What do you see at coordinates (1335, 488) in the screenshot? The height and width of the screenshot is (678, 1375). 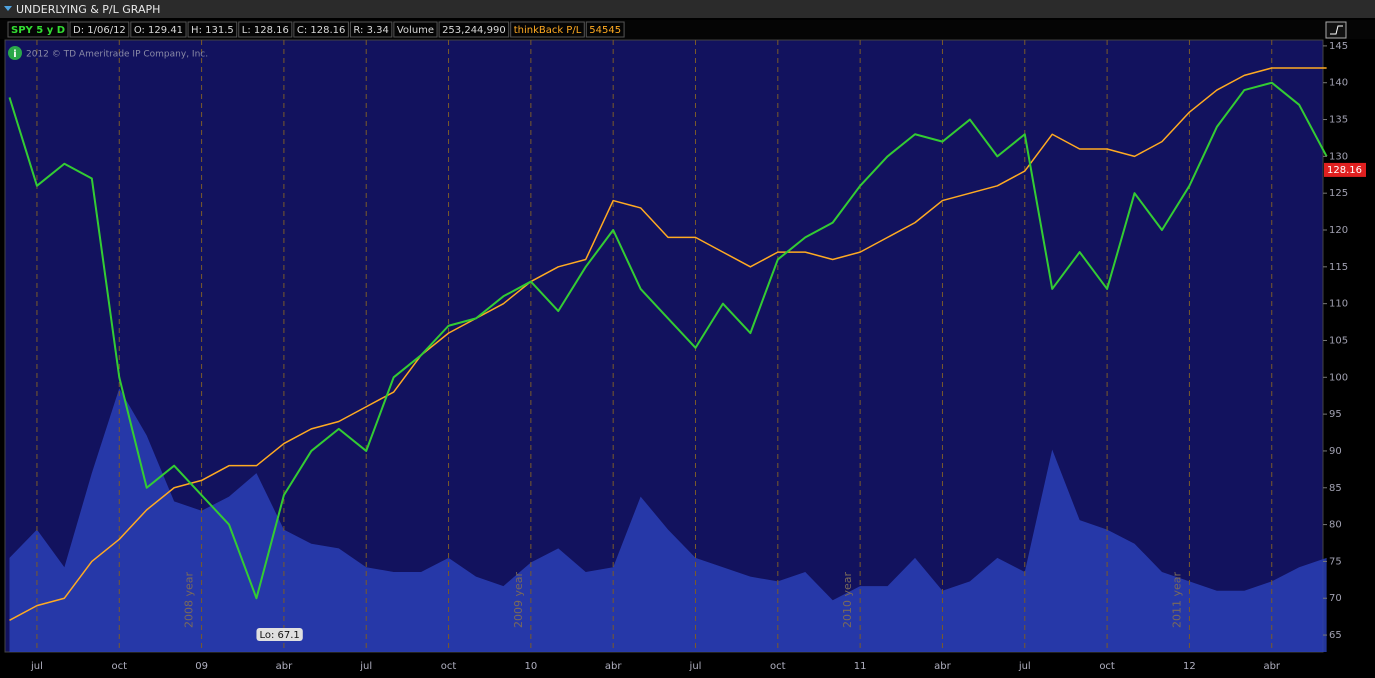 I see `y-tick-label: 85` at bounding box center [1335, 488].